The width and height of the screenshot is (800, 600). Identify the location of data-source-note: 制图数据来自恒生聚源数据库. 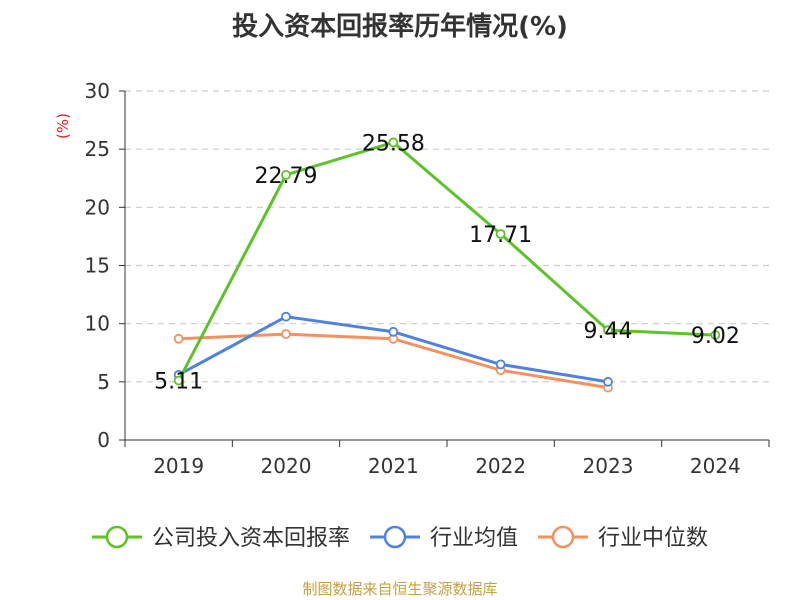
(400, 589).